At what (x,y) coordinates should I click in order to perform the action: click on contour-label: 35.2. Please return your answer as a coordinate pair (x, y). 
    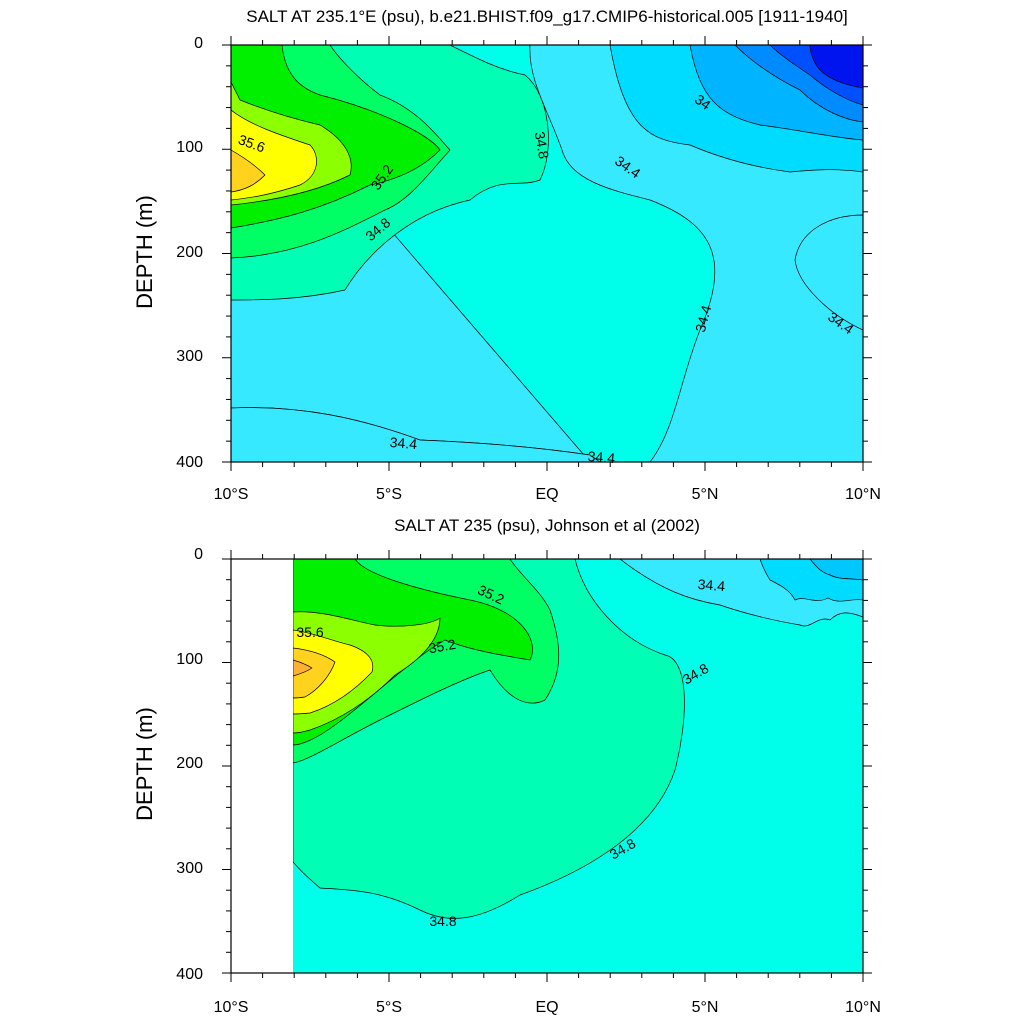
    Looking at the image, I should click on (442, 646).